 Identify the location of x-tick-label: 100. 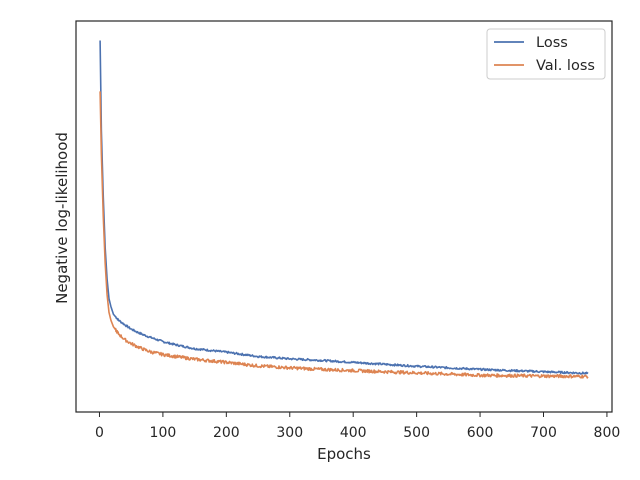
(163, 433).